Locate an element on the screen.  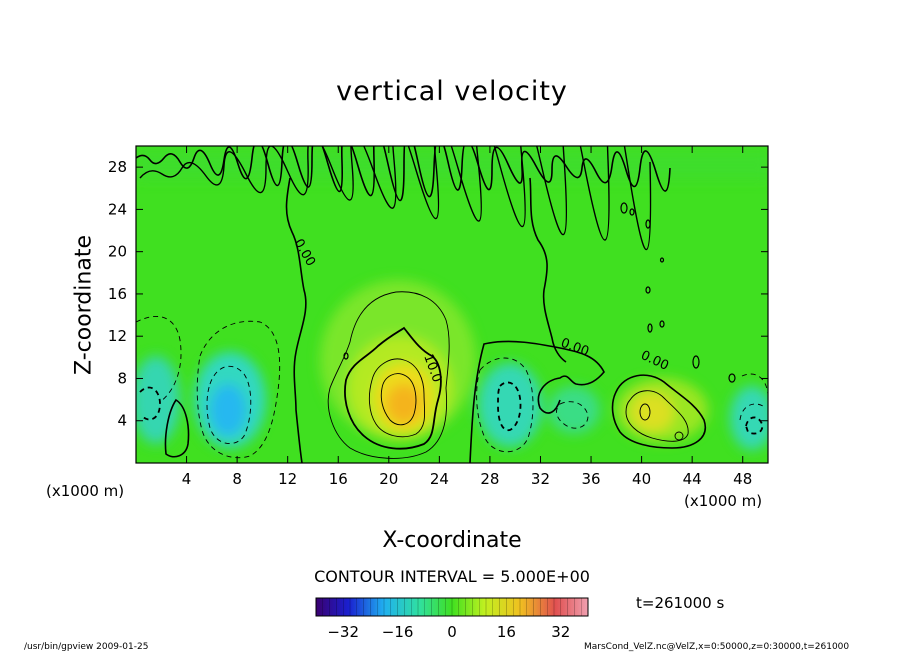
x-unit-label-left: (x1000 m) is located at coordinates (85, 491).